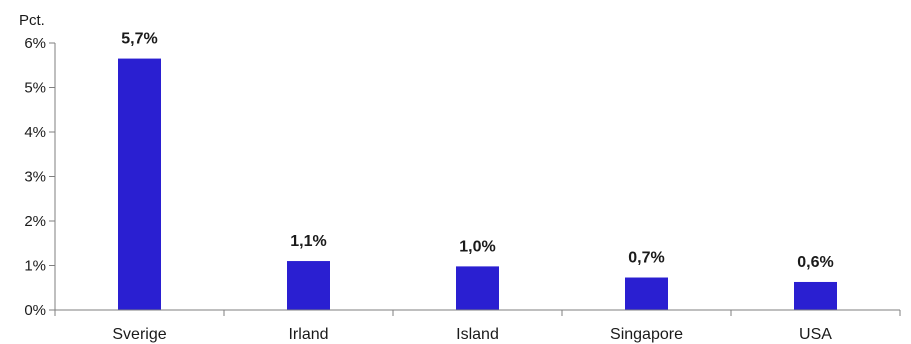 Image resolution: width=911 pixels, height=344 pixels. I want to click on x-tick-label: USA, so click(815, 334).